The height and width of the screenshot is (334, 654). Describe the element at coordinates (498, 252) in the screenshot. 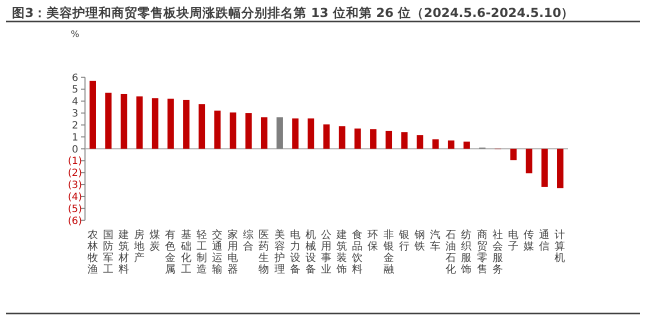

I see `x-tick-label: 社会服务` at that location.